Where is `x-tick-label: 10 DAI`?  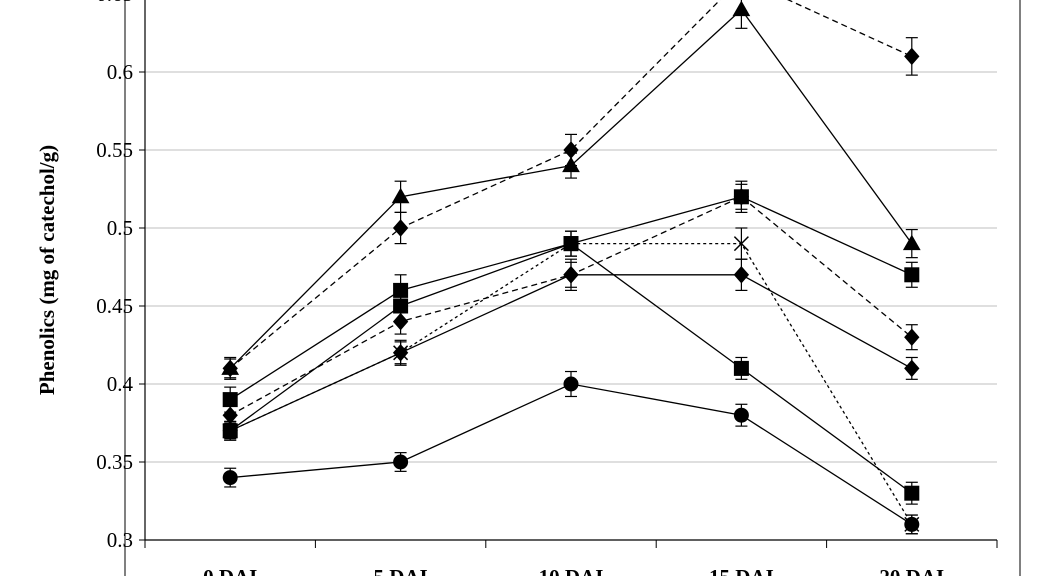 x-tick-label: 10 DAI is located at coordinates (571, 570).